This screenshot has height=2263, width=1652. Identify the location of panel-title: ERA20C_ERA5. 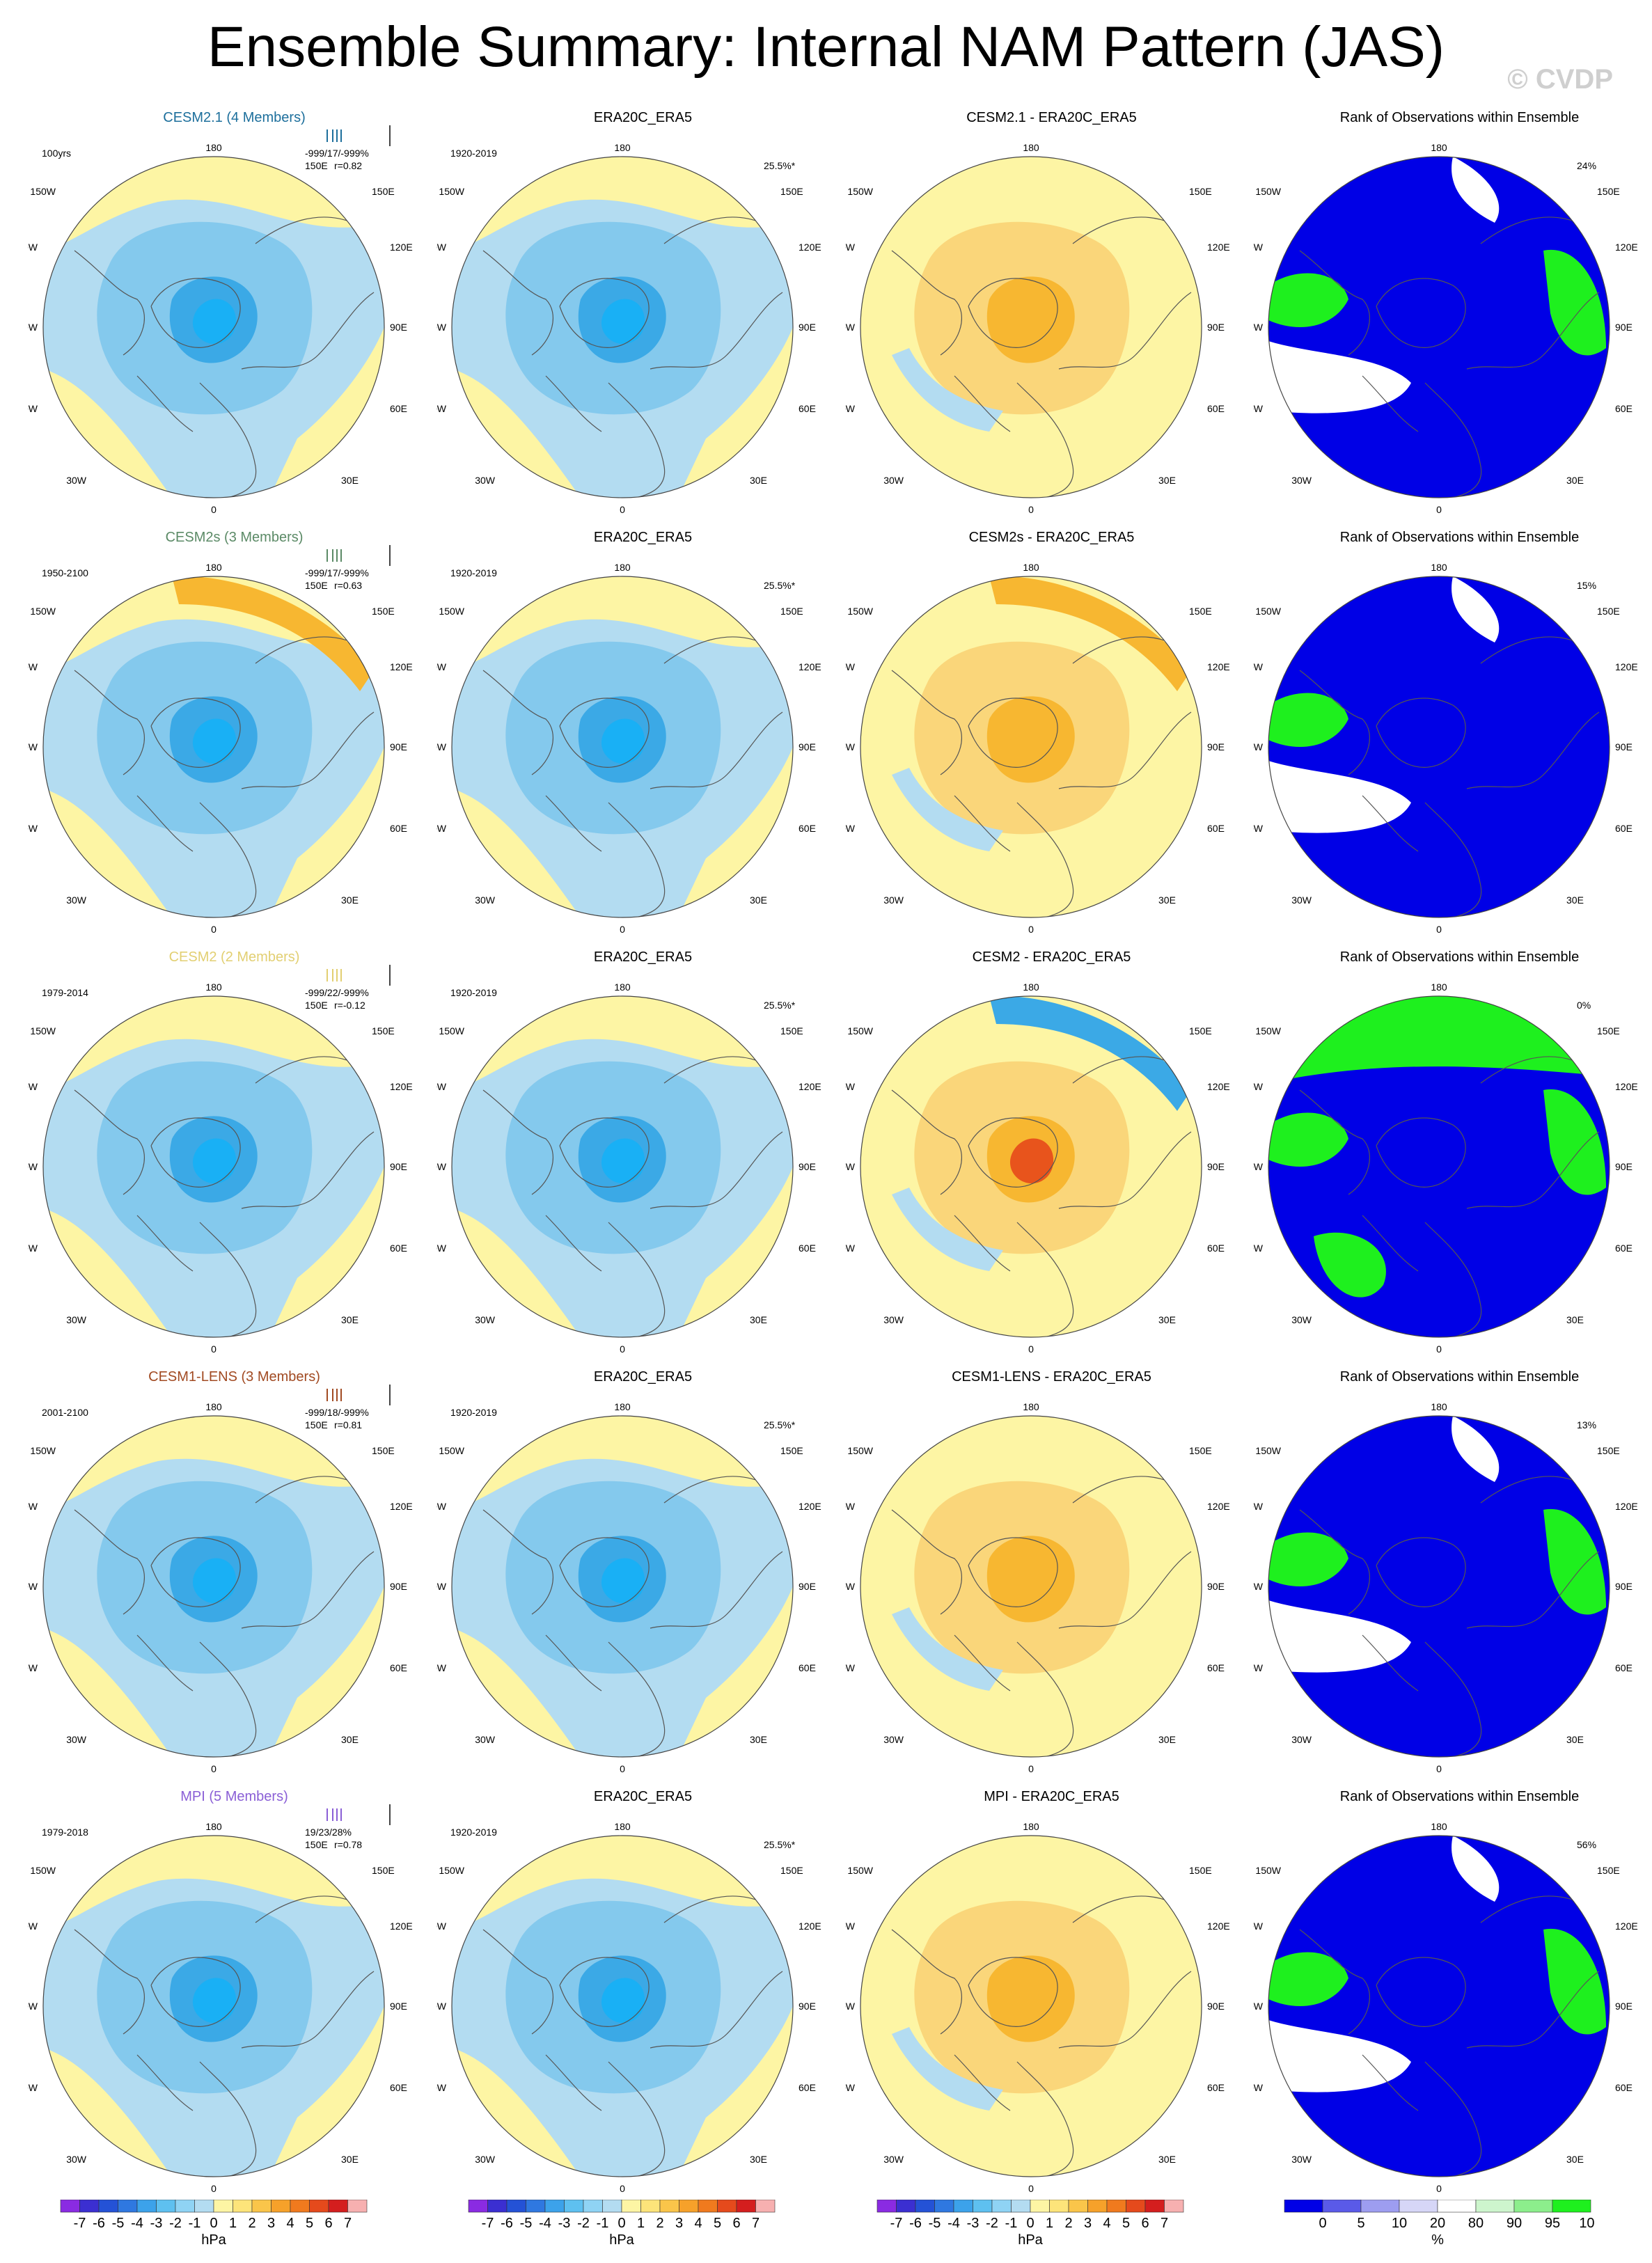
(643, 117).